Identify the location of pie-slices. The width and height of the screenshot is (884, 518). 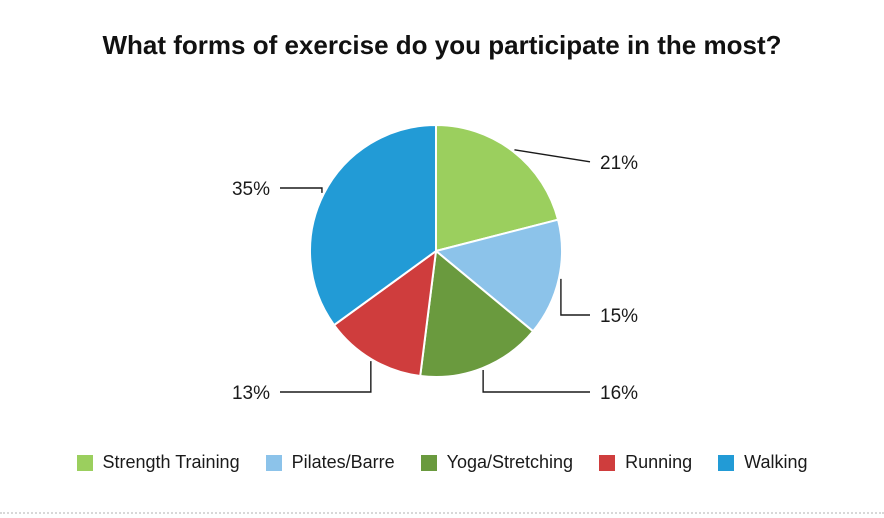
(436, 250).